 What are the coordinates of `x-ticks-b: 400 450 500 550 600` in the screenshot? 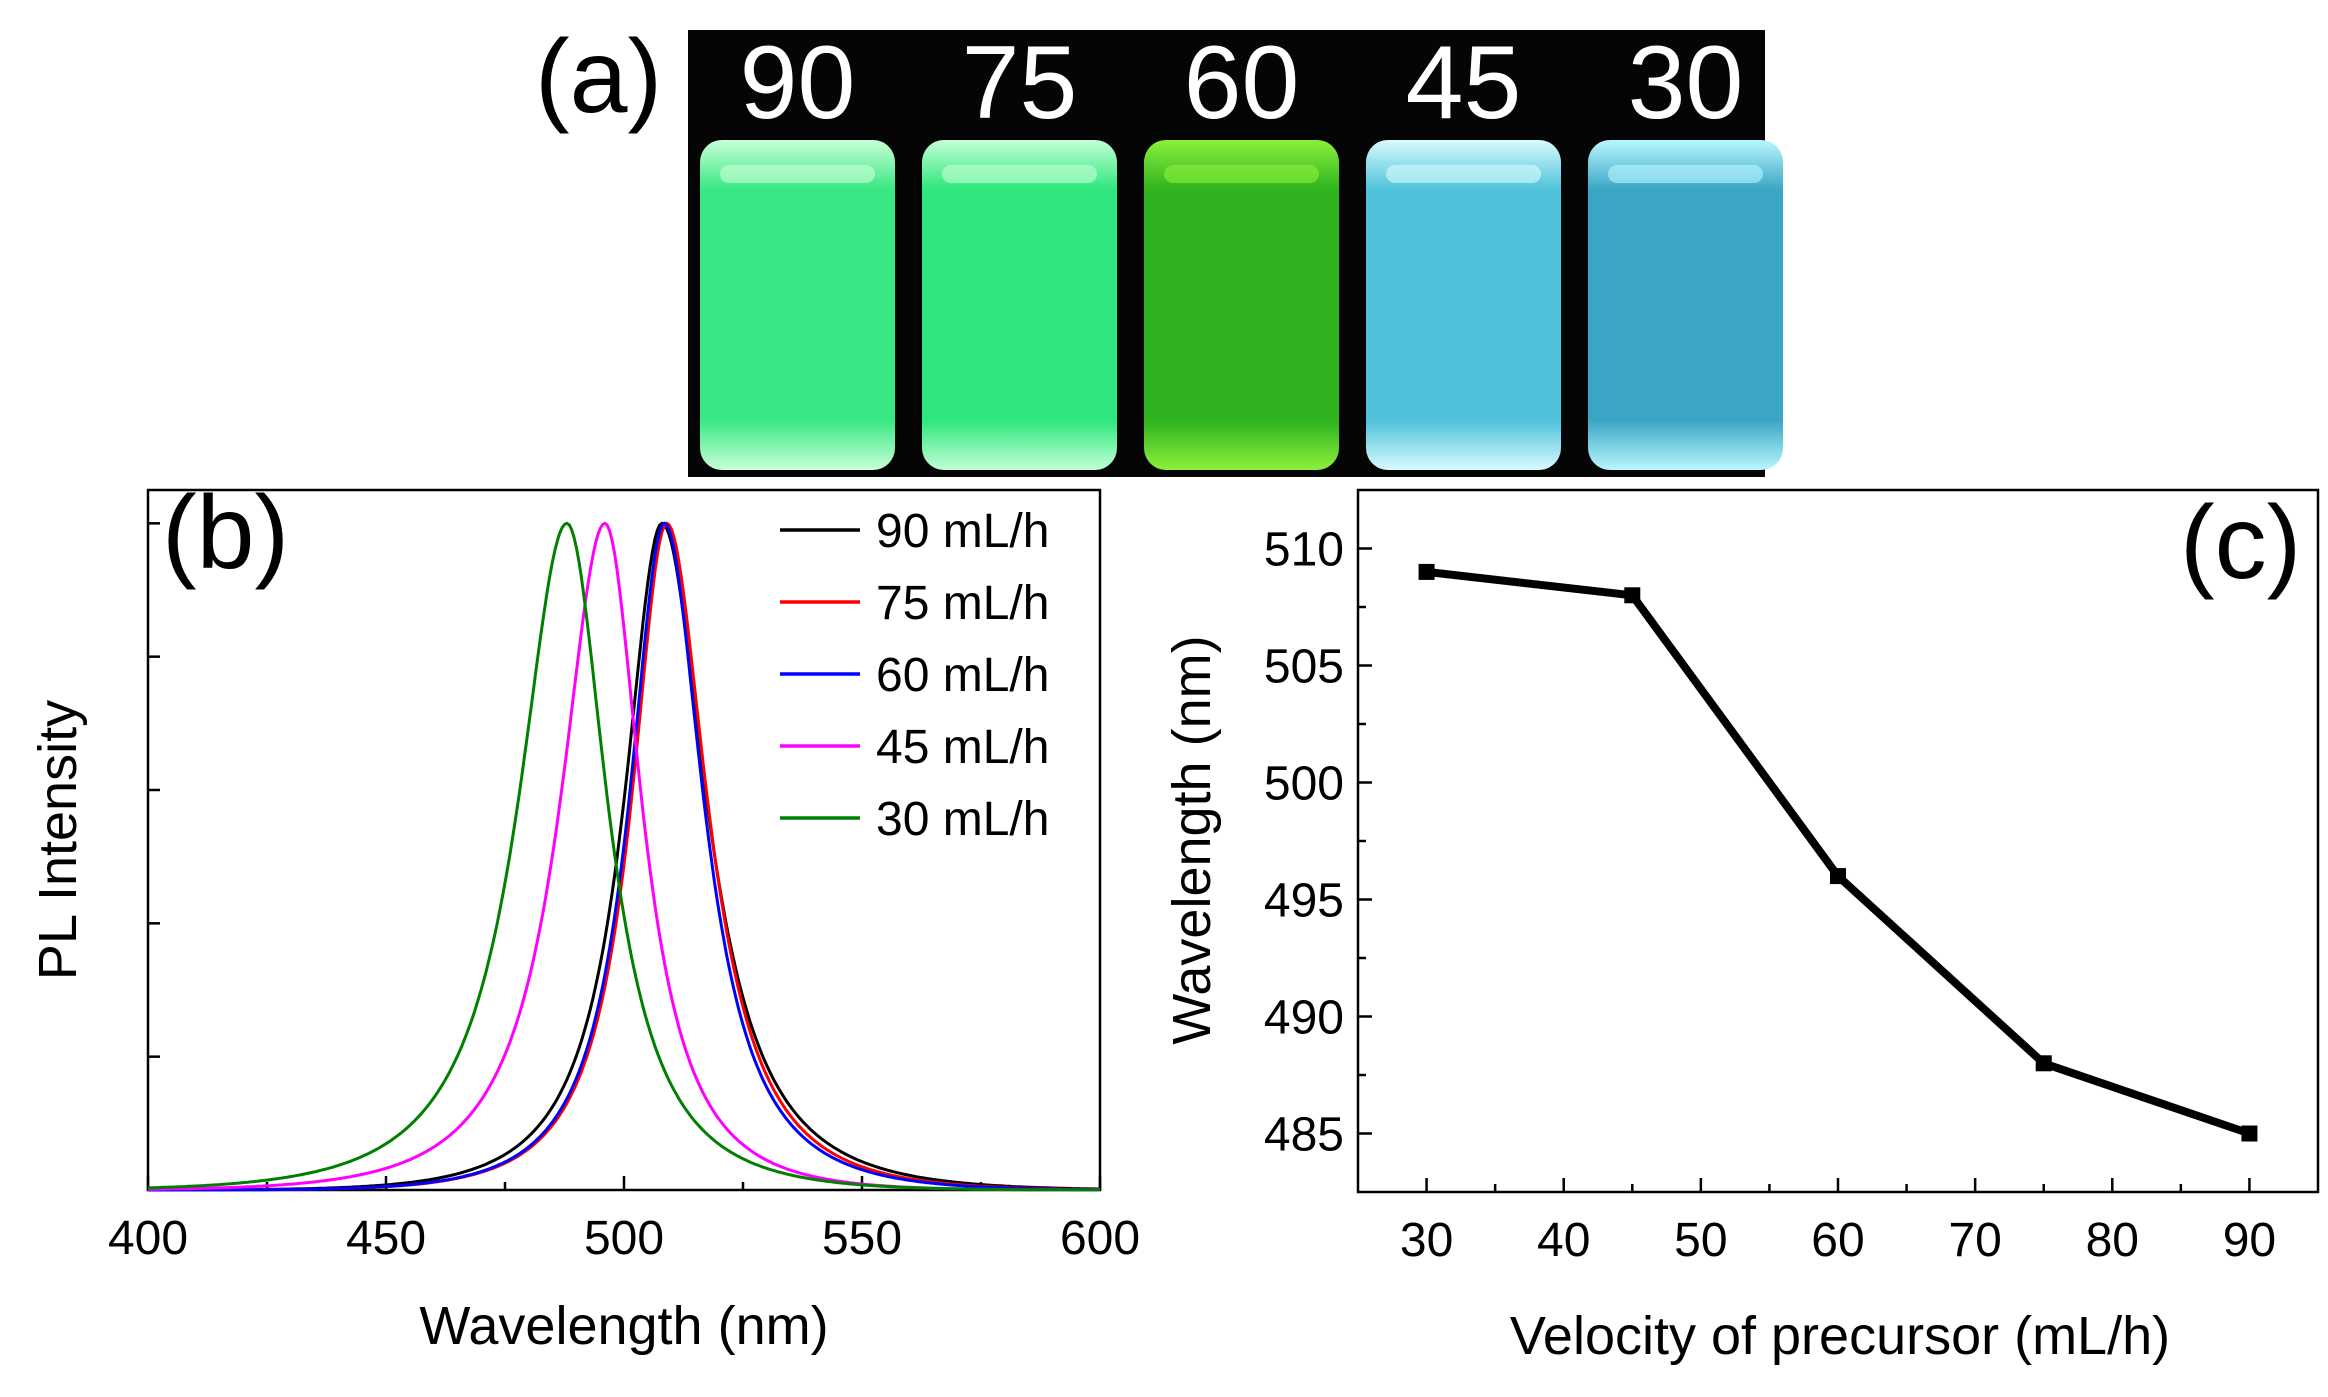 It's located at (624, 1220).